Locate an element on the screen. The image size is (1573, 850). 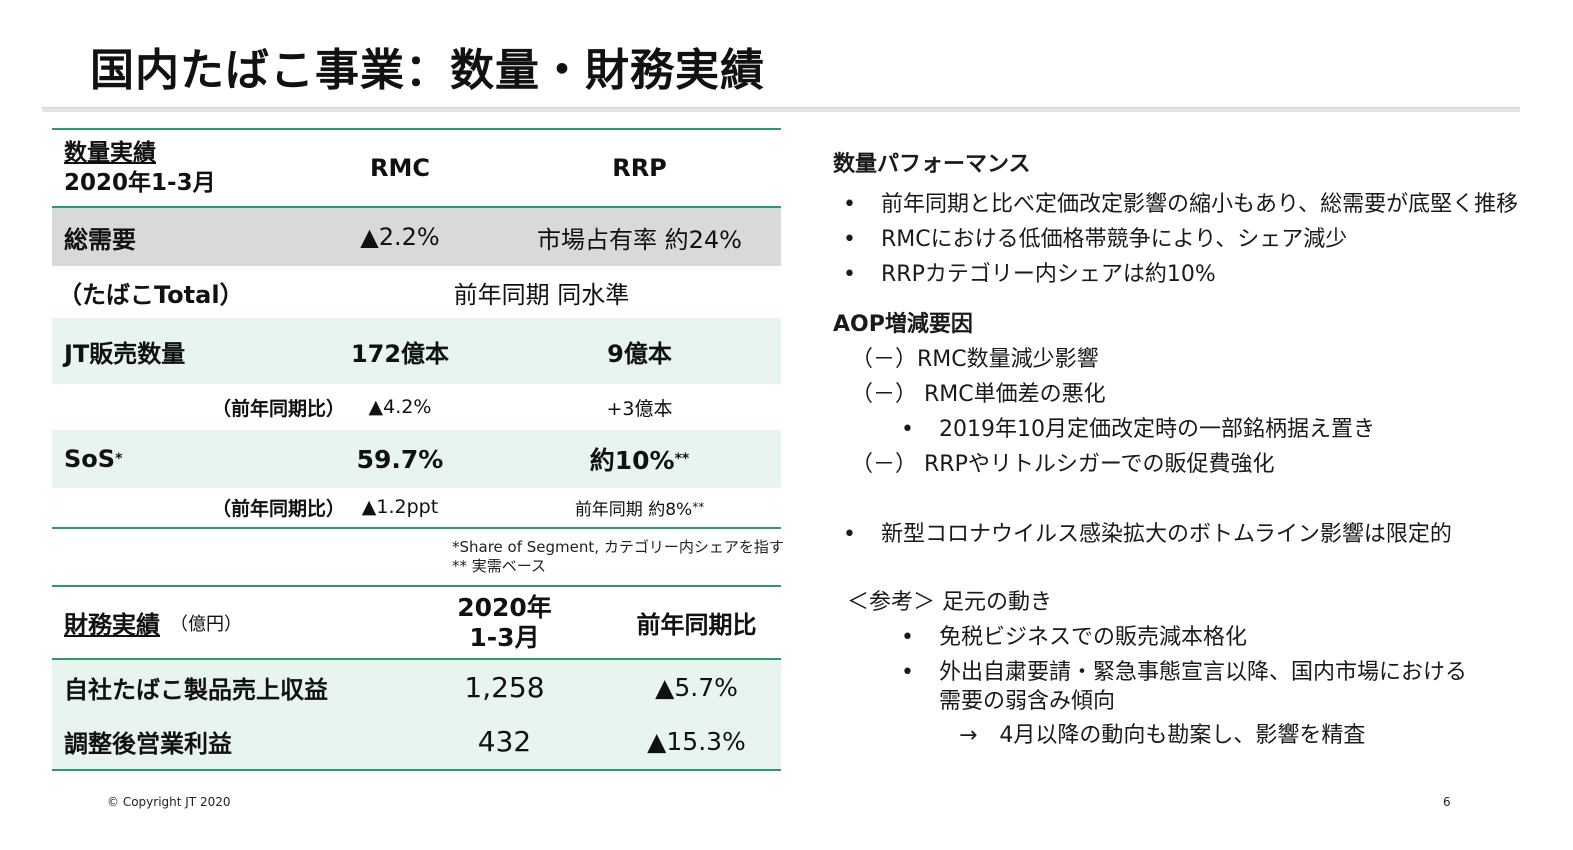
row-label: 調整後営業利益 is located at coordinates (148, 744).